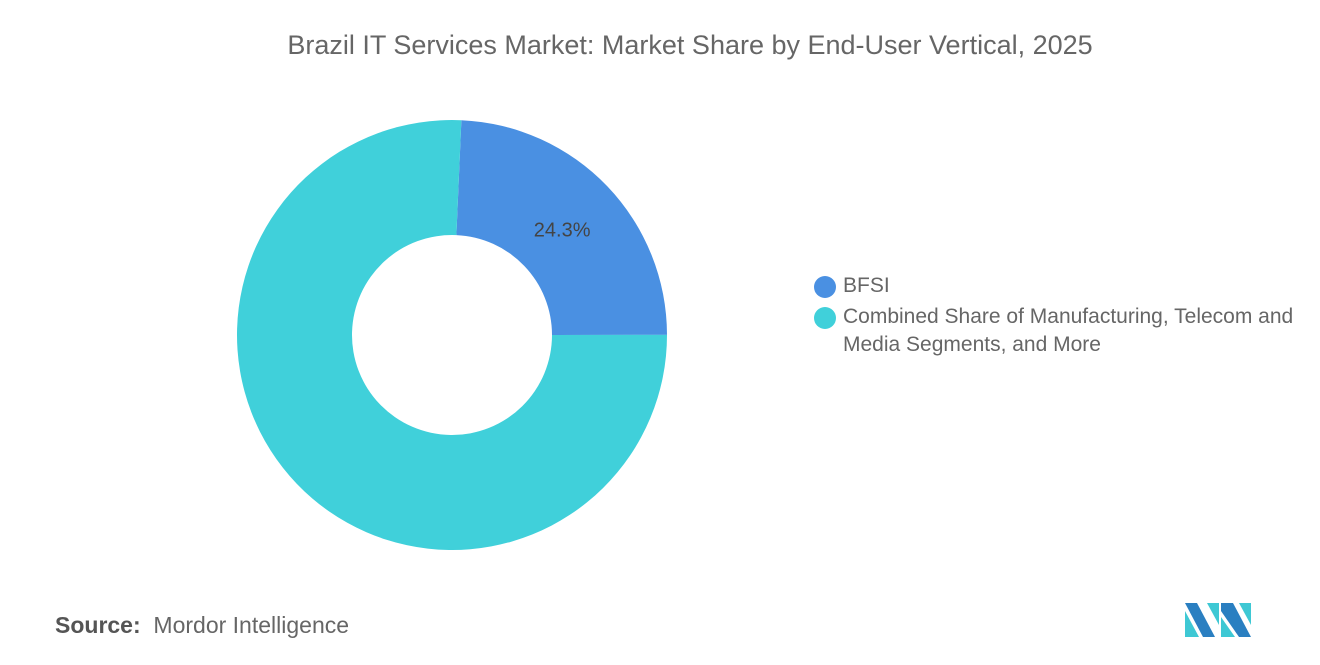  I want to click on legend-label: BFSI, so click(866, 285).